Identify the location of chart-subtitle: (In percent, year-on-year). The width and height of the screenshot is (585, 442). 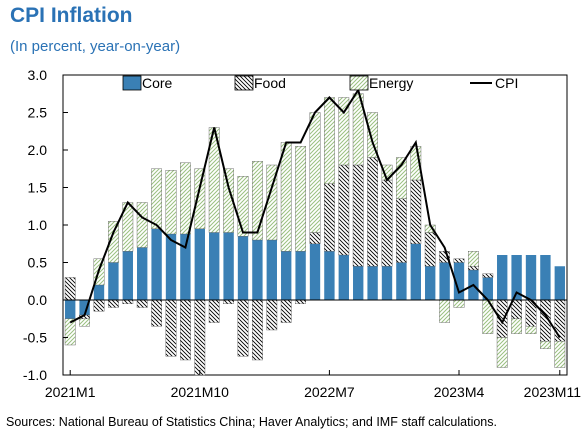
(95, 46).